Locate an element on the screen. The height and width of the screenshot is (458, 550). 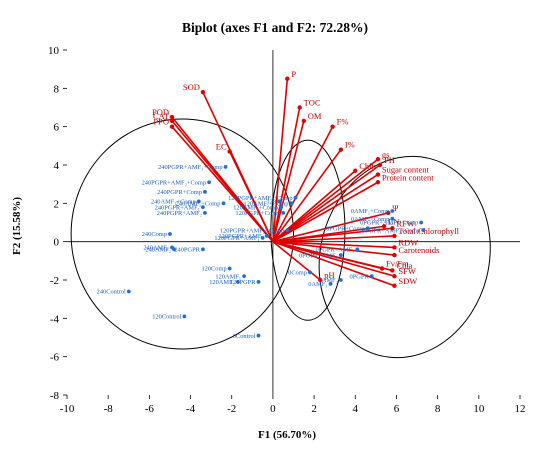
observation-label: 240AMF₂+Comp is located at coordinates (198, 204).